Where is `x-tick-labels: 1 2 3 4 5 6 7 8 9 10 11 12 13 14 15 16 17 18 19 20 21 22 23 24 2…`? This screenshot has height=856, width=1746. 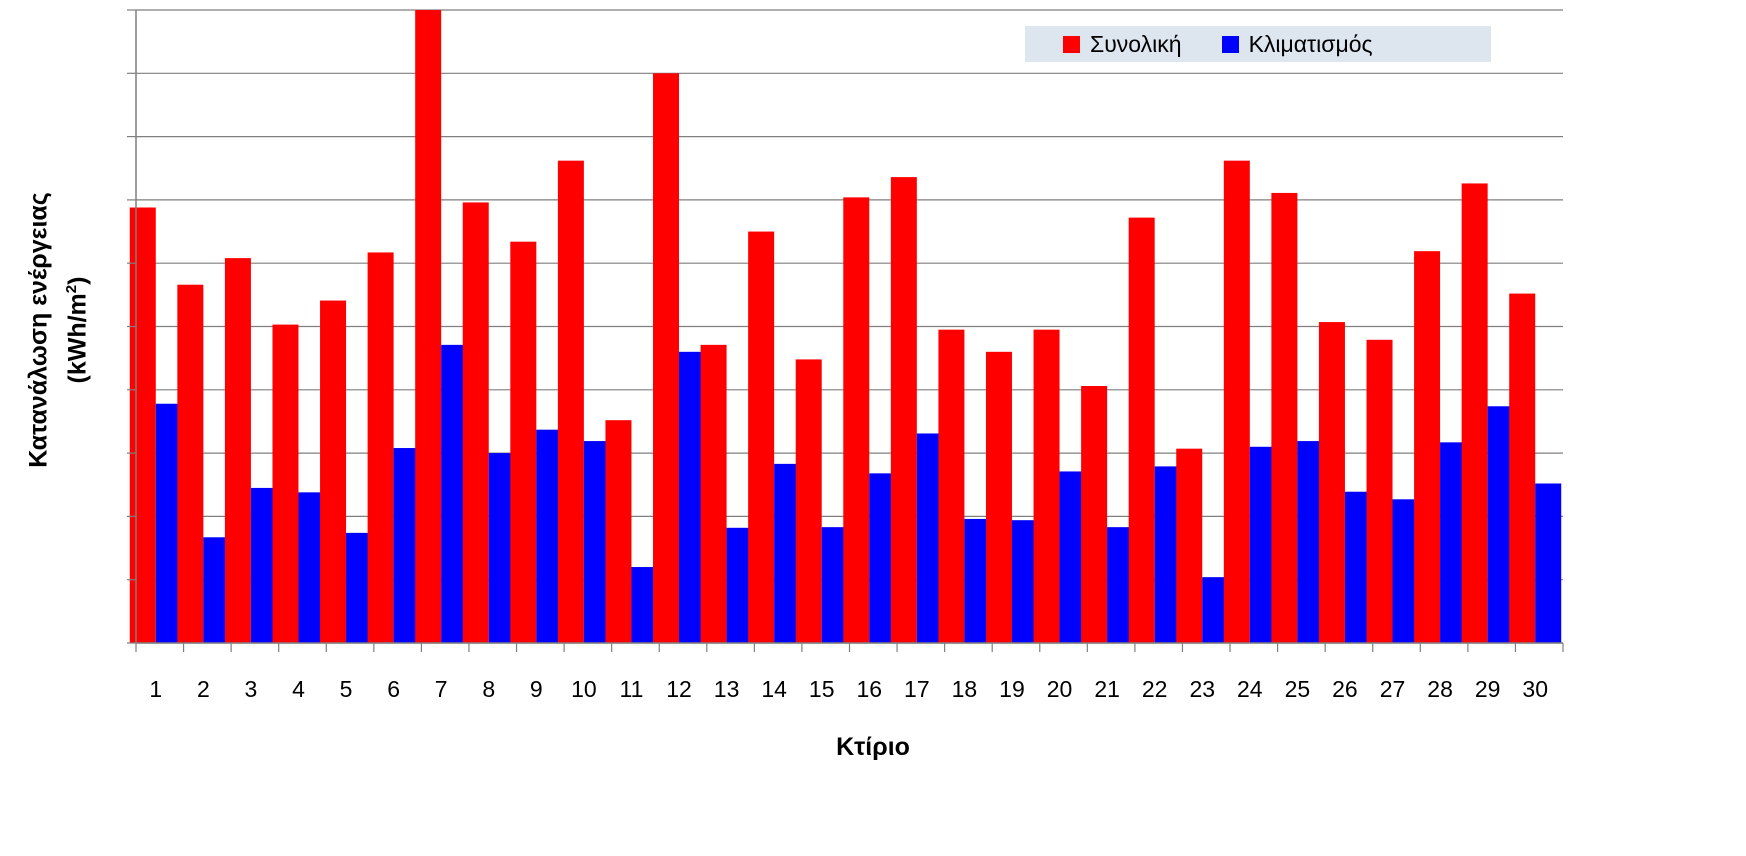
x-tick-labels: 1 2 3 4 5 6 7 8 9 10 11 12 13 14 15 16 17 18 19 20 21 22 23 24 2… is located at coordinates (848, 689).